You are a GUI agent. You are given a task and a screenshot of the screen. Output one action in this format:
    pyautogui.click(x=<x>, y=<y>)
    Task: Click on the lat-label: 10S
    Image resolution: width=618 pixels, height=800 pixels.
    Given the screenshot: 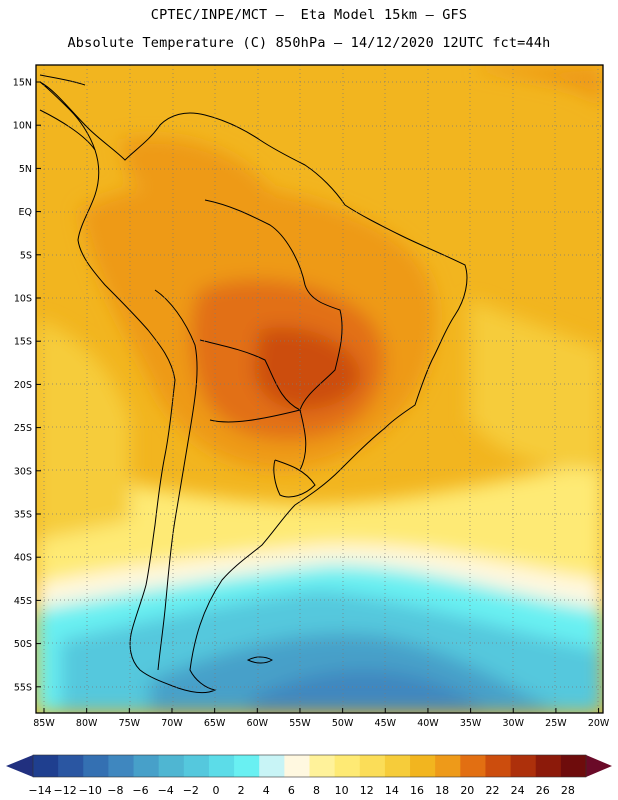 What is the action you would take?
    pyautogui.click(x=23, y=299)
    